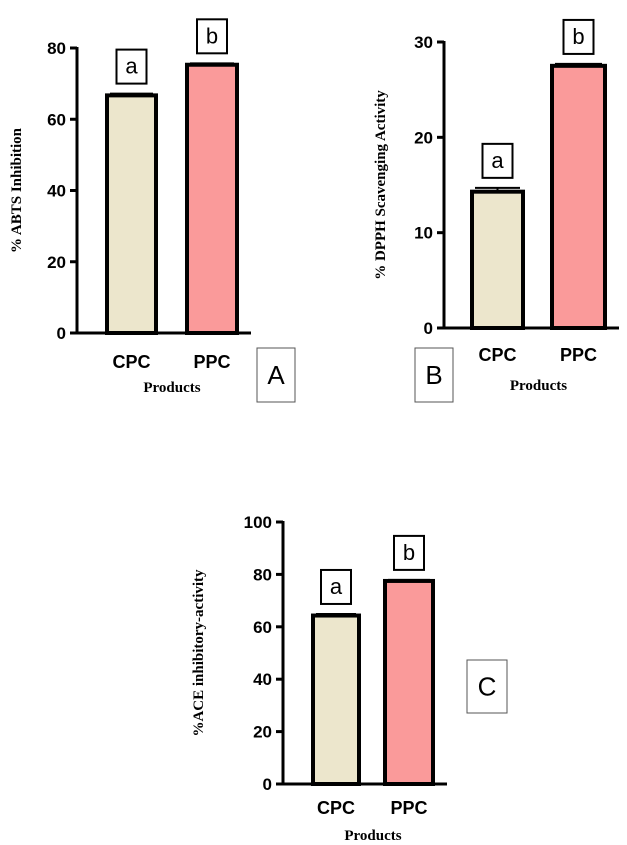 Image resolution: width=627 pixels, height=845 pixels. Describe the element at coordinates (258, 522) in the screenshot. I see `y-tick-label: 100` at that location.